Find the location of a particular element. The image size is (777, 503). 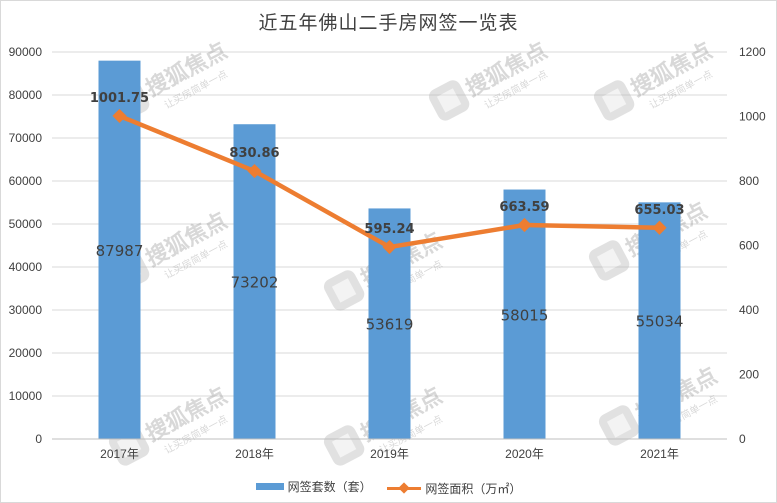

right-tick-label: 1000 is located at coordinates (752, 117).